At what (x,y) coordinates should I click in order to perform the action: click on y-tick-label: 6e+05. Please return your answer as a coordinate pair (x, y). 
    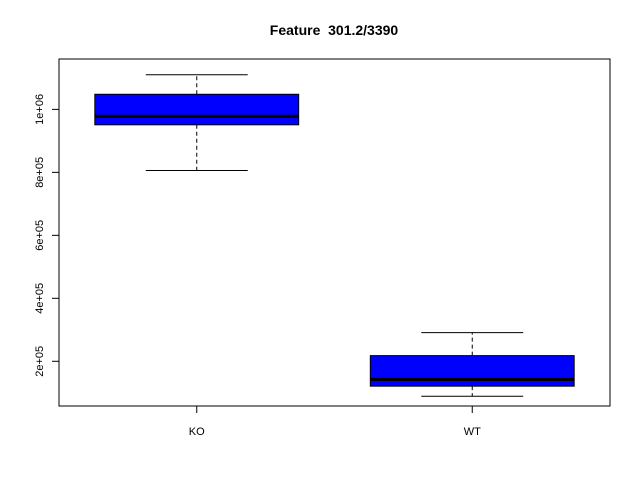
    Looking at the image, I should click on (40, 235).